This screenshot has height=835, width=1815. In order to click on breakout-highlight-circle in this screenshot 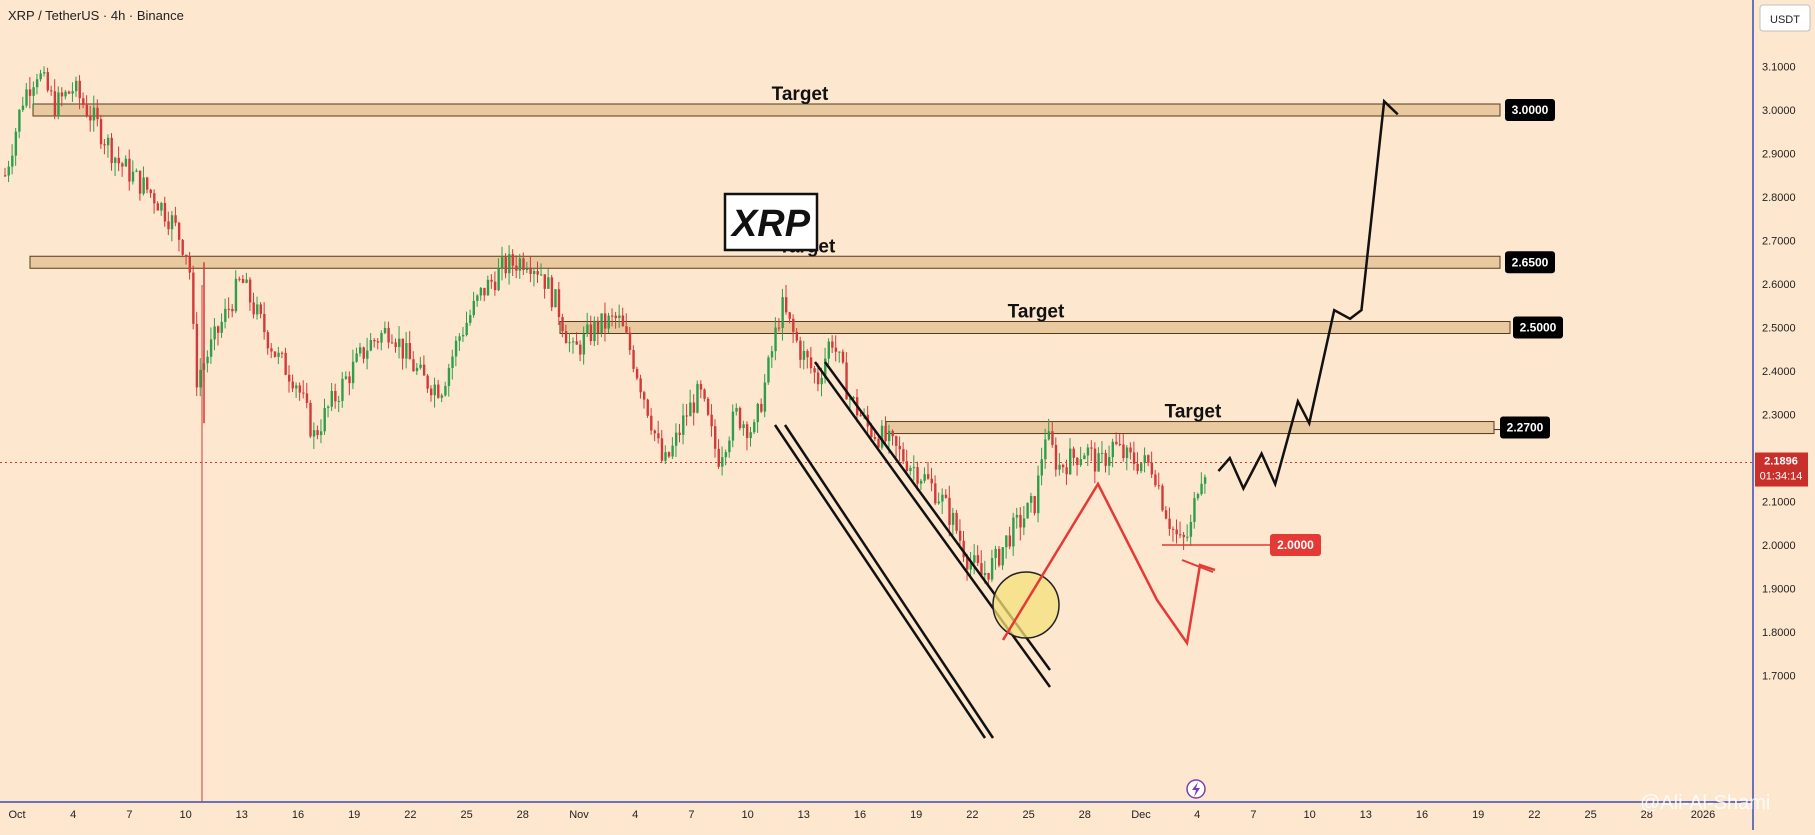, I will do `click(1026, 605)`.